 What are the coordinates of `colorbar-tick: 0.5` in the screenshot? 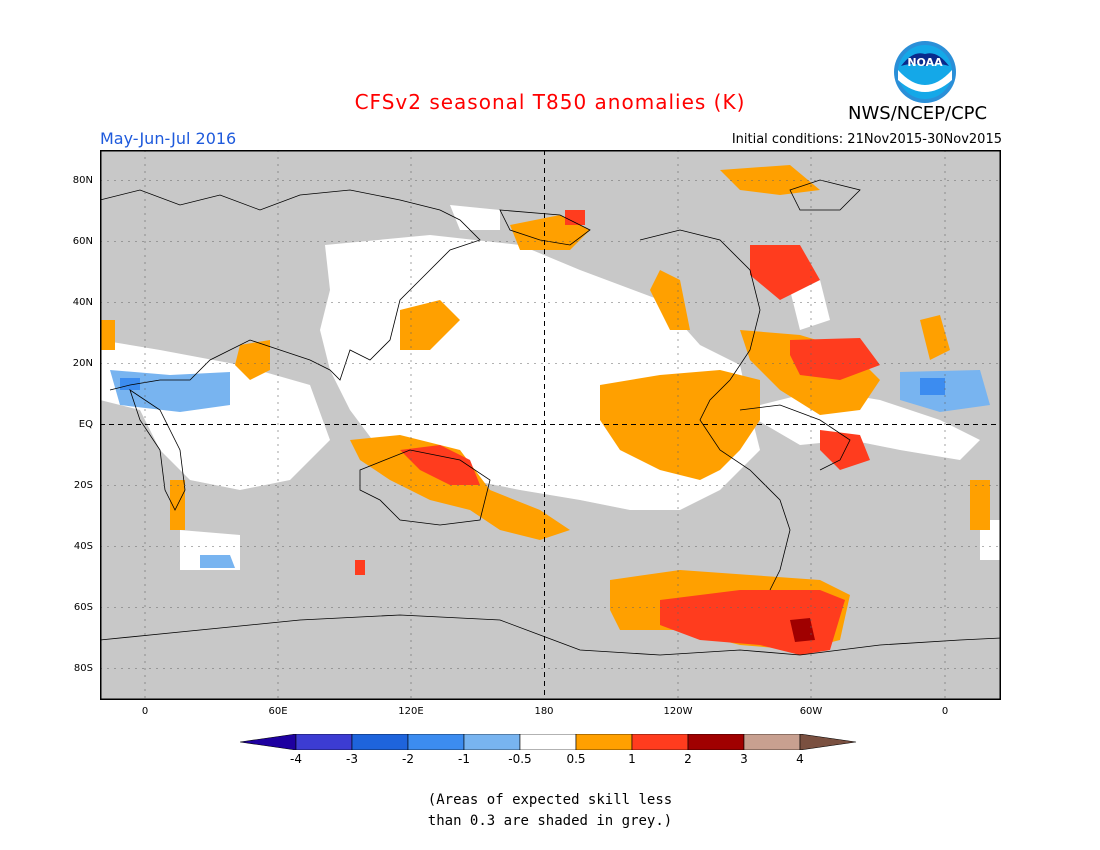 It's located at (576, 759).